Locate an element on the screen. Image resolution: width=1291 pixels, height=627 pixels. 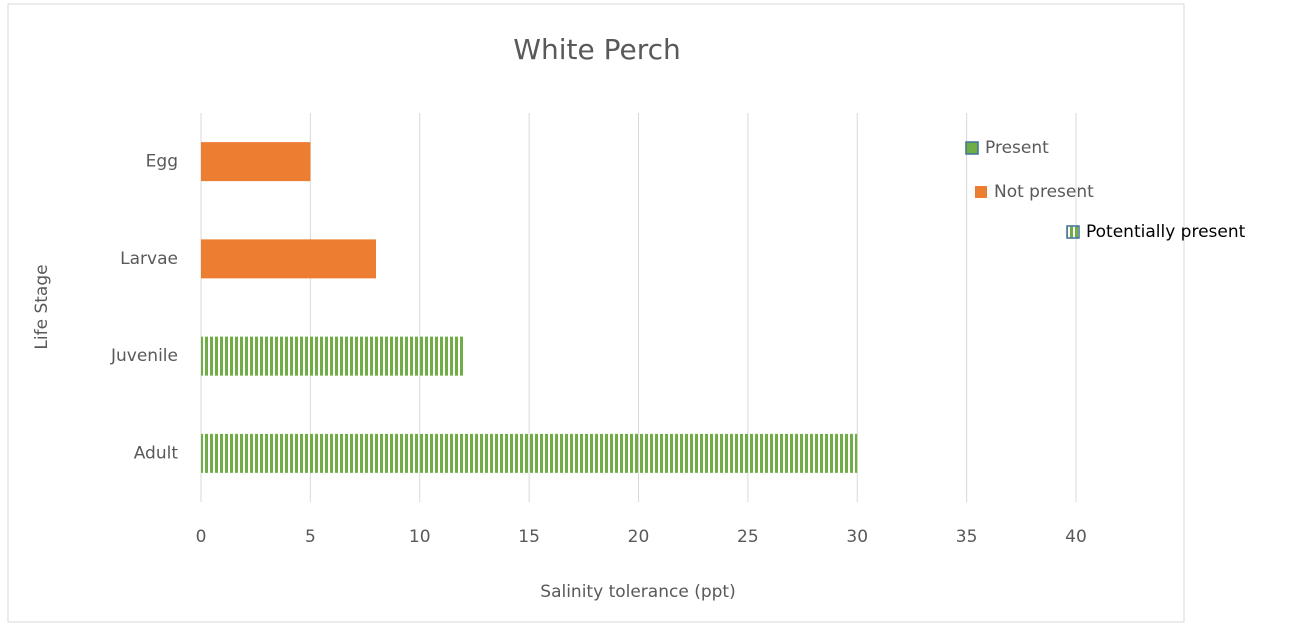
y-tick-label: Larvae is located at coordinates (149, 259).